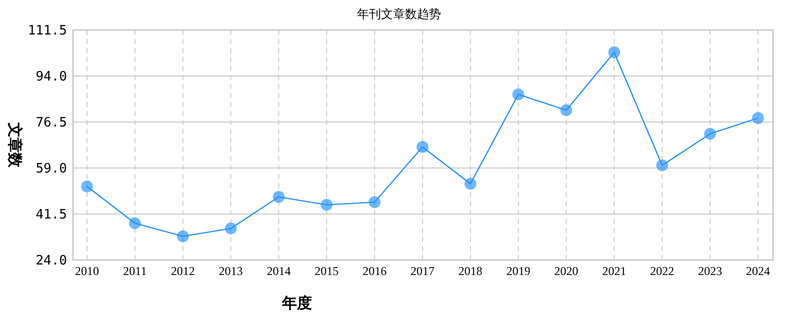  Describe the element at coordinates (51, 215) in the screenshot. I see `y-tick-label: 41.5` at that location.